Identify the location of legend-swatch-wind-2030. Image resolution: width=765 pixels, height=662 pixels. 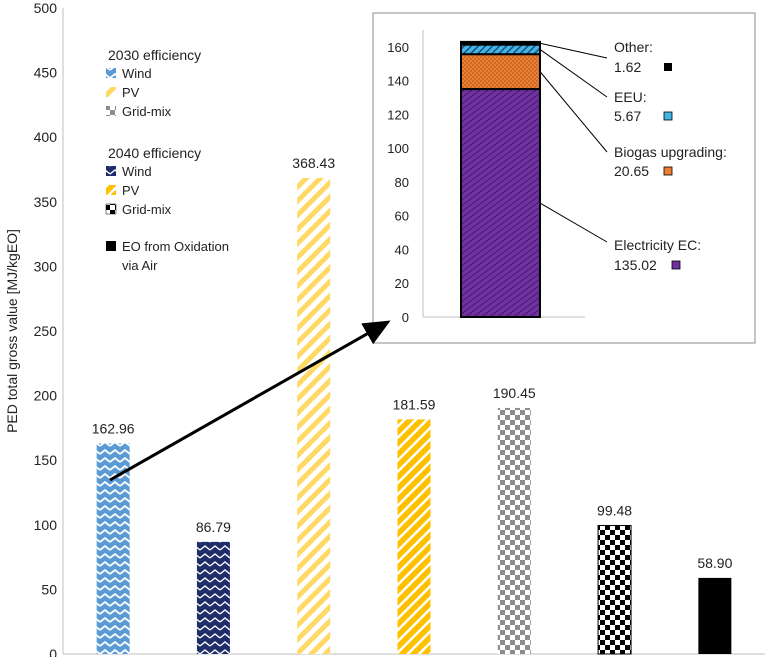
(111, 73).